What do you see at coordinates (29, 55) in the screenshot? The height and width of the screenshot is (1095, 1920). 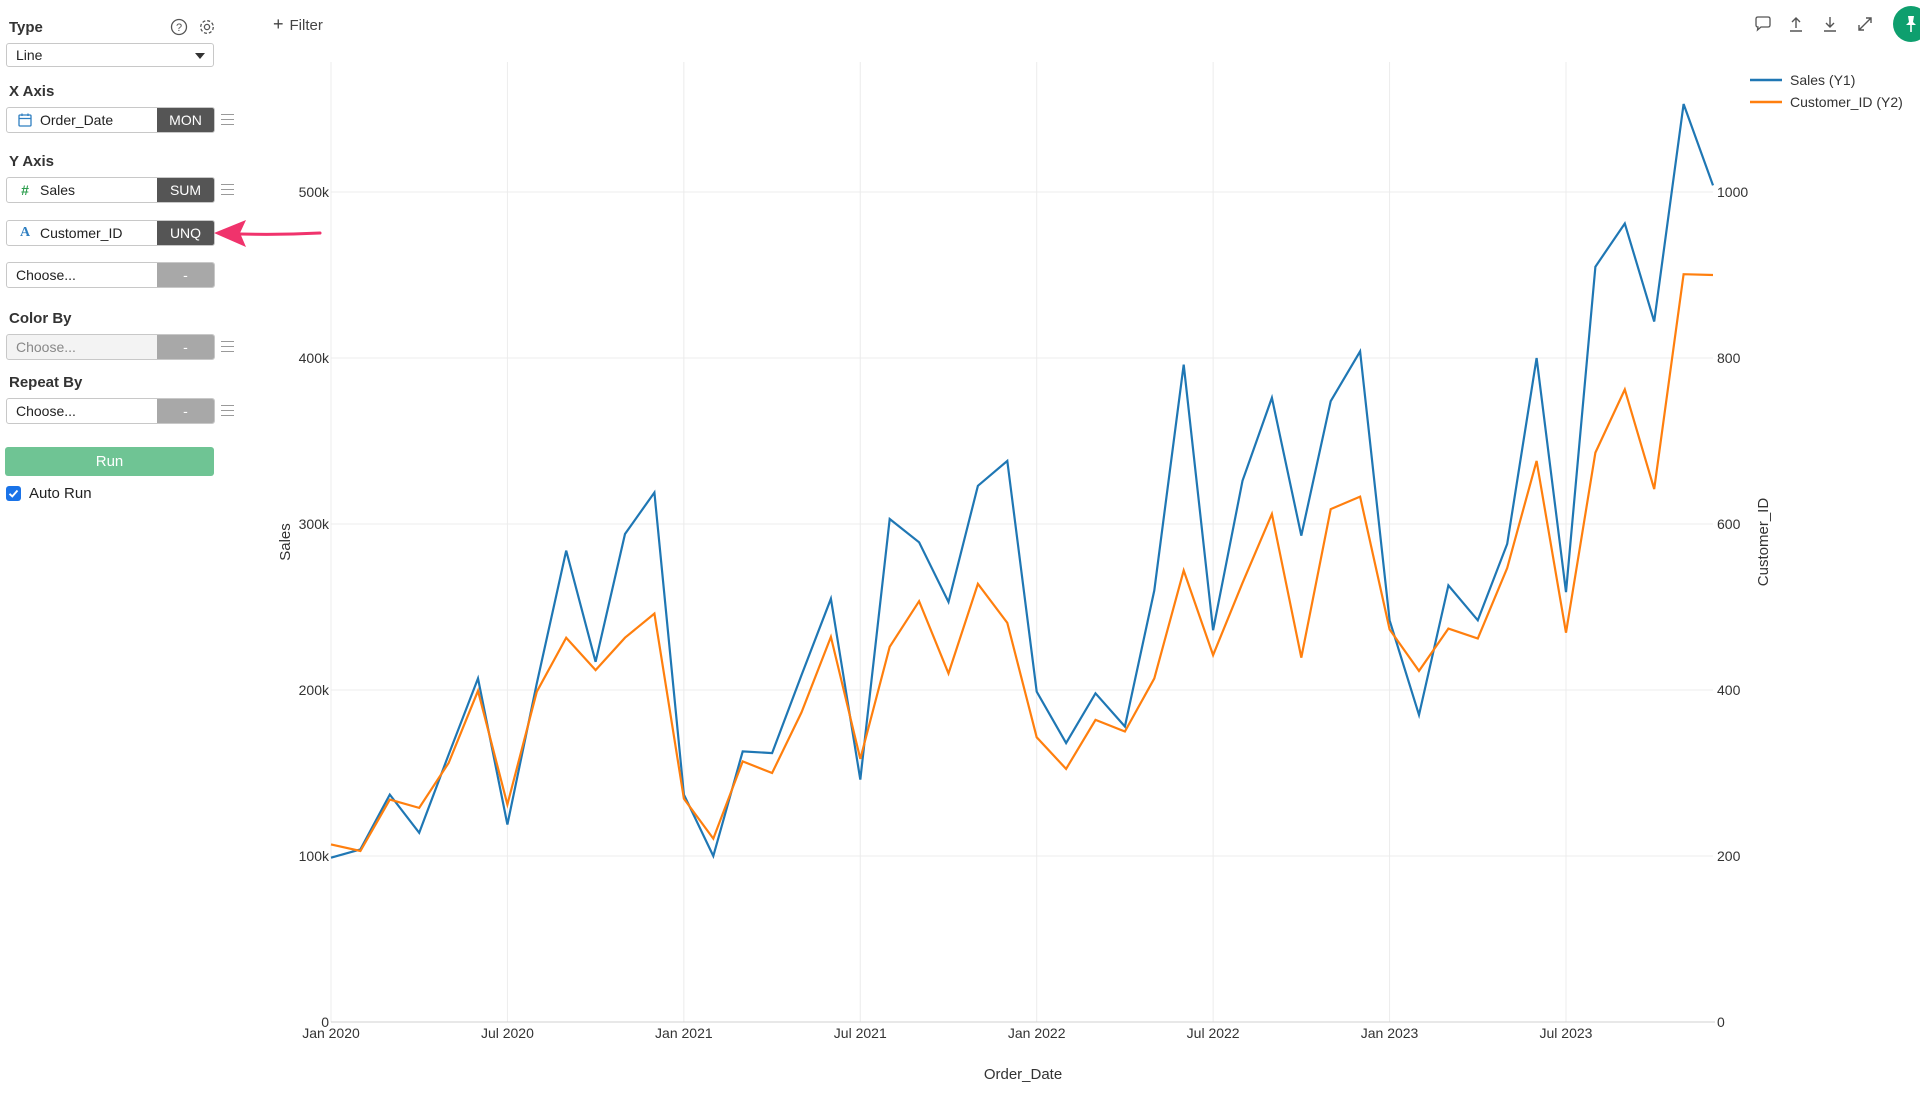 I see `chart-type-value: Line` at bounding box center [29, 55].